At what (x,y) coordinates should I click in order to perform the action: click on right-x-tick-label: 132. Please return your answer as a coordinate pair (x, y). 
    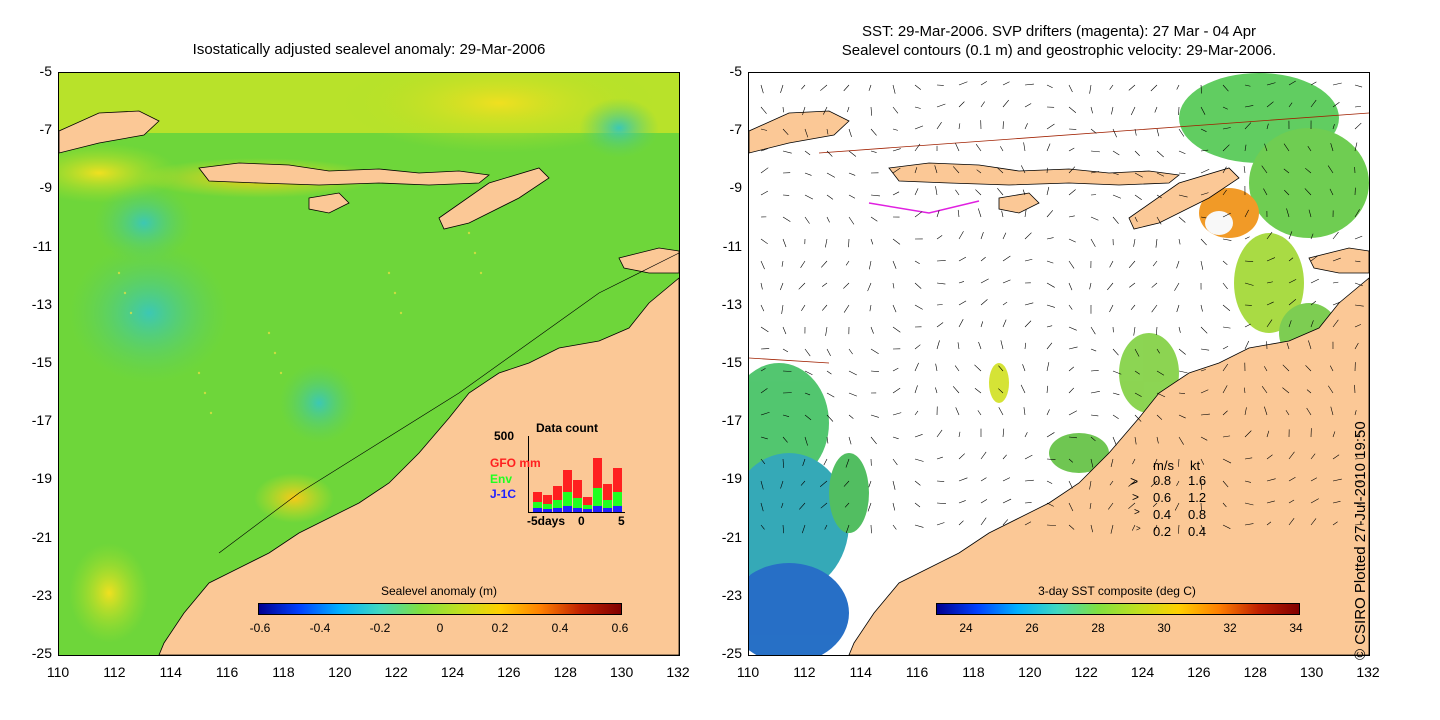
    Looking at the image, I should click on (1368, 672).